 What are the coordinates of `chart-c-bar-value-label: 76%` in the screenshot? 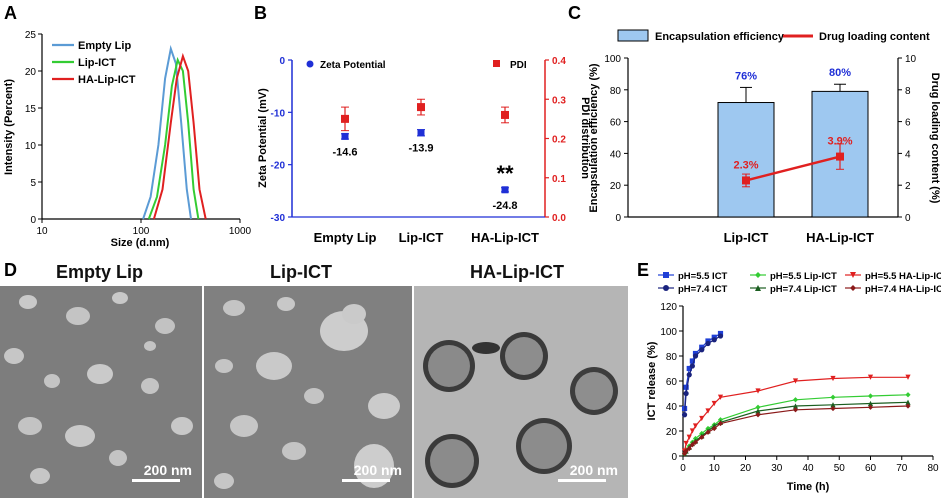 It's located at (746, 76).